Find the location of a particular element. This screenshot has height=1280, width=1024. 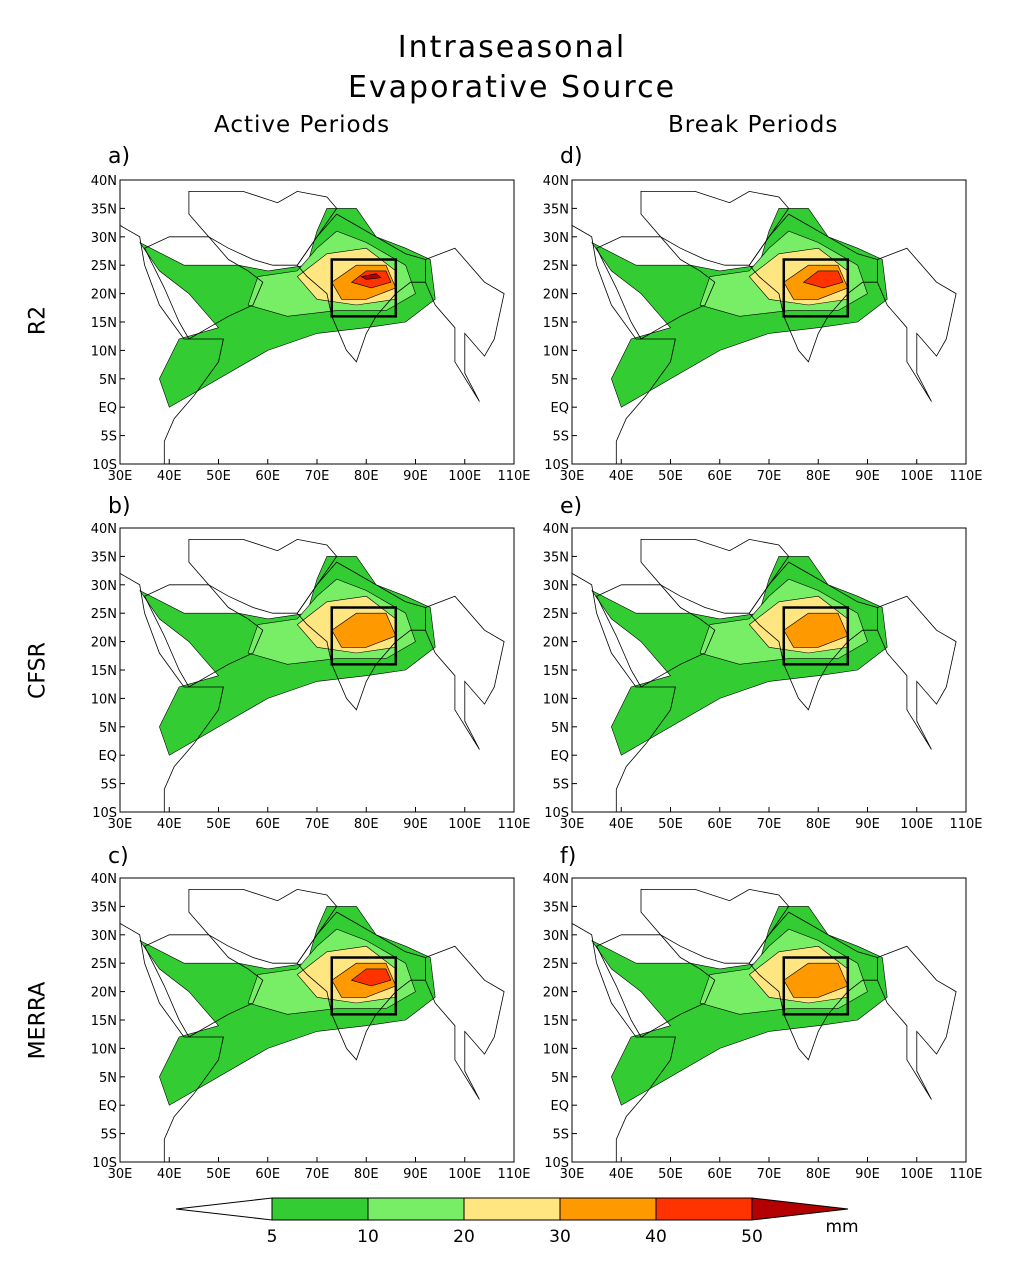

colorbar-level-label: 30 is located at coordinates (560, 1237).